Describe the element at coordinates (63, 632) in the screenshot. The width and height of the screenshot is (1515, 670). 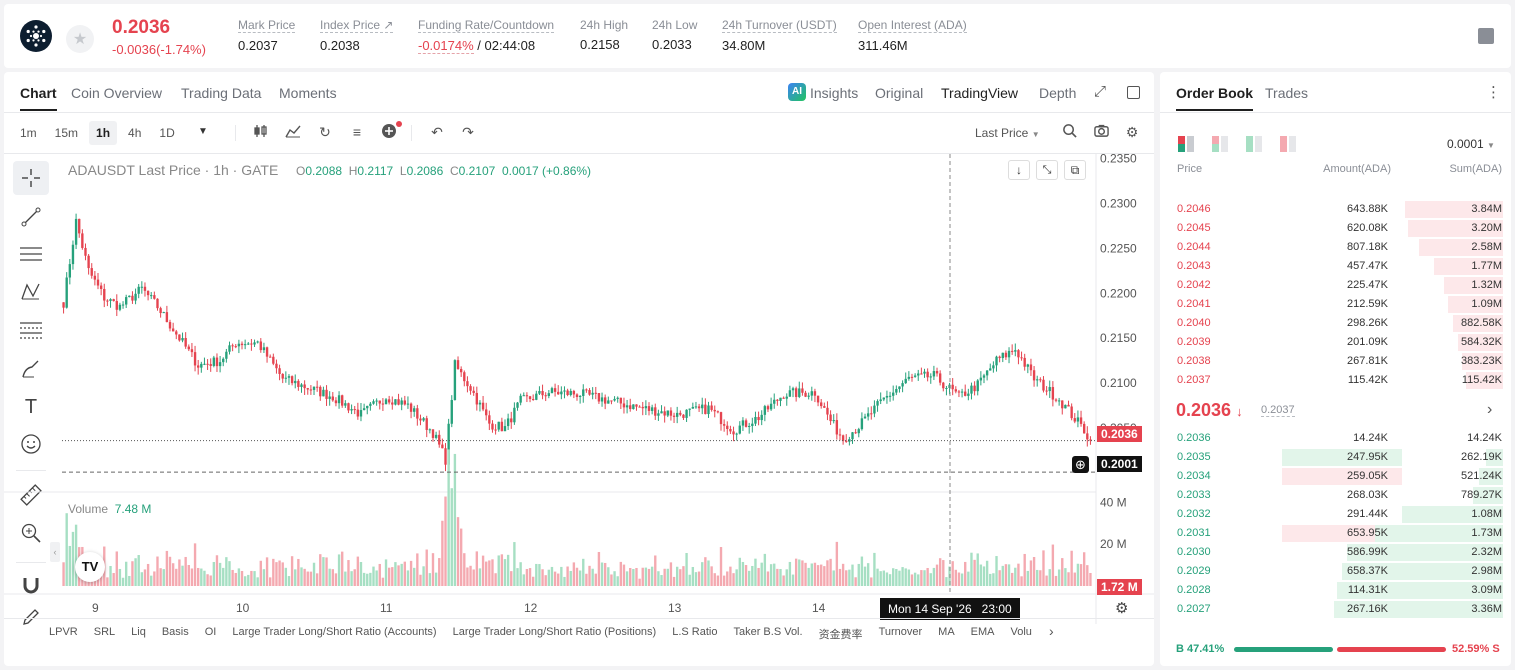
I see `indicator-0: LPVR` at that location.